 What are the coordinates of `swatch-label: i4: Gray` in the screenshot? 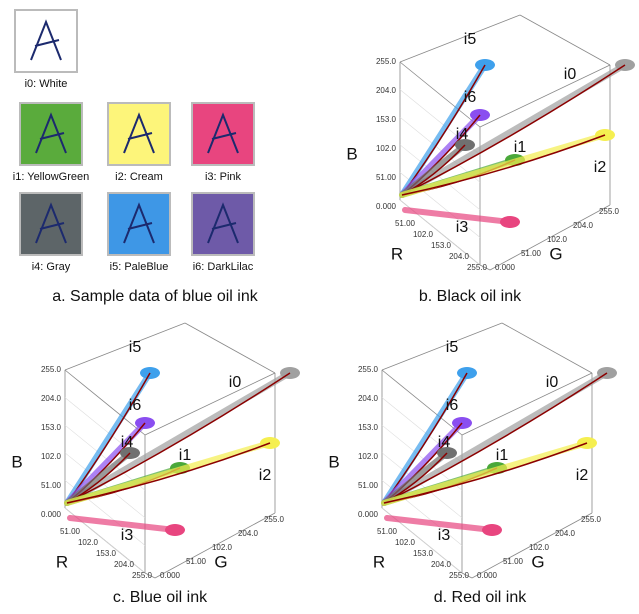 It's located at (51, 267).